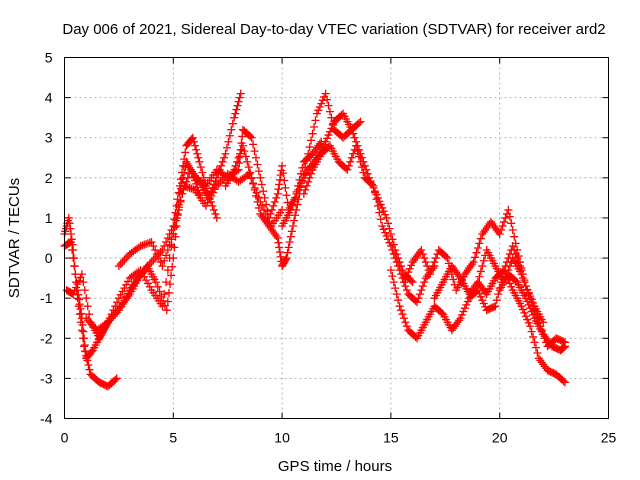 The image size is (640, 480). I want to click on x-tick-label: 15, so click(391, 438).